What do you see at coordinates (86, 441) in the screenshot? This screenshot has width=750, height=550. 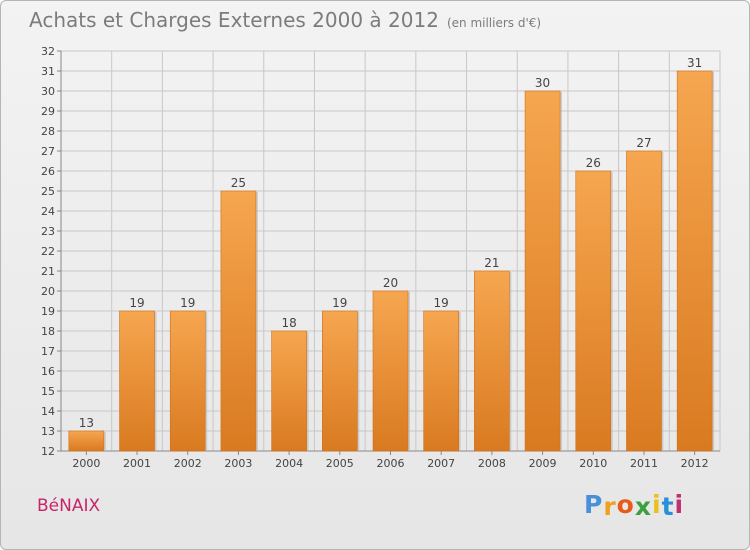 I see `bar-2000` at bounding box center [86, 441].